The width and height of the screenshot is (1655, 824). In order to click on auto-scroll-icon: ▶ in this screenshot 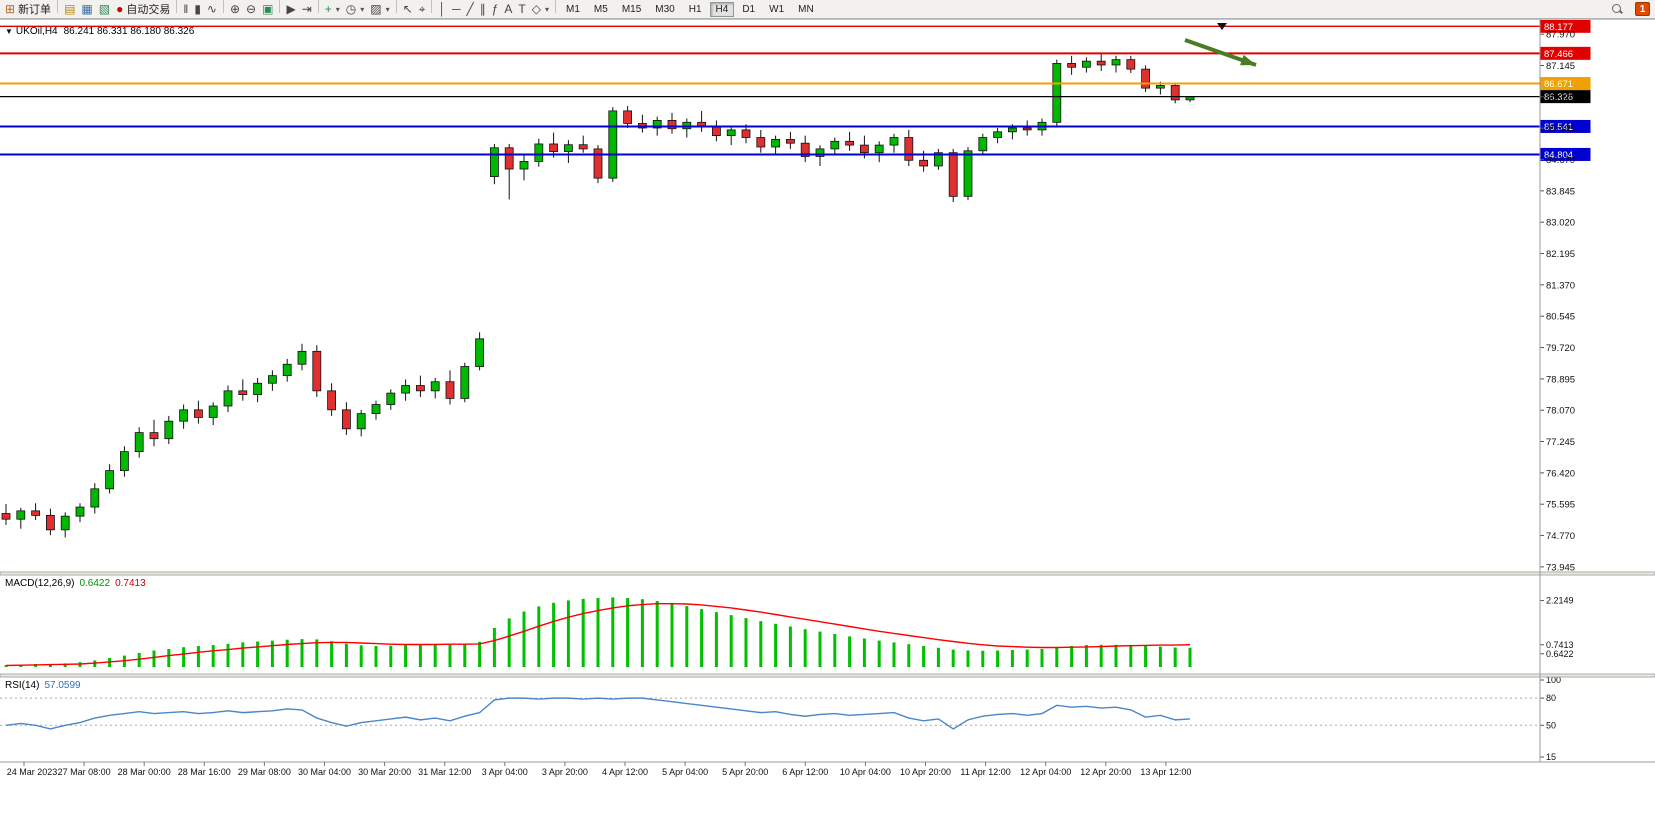, I will do `click(291, 9)`.